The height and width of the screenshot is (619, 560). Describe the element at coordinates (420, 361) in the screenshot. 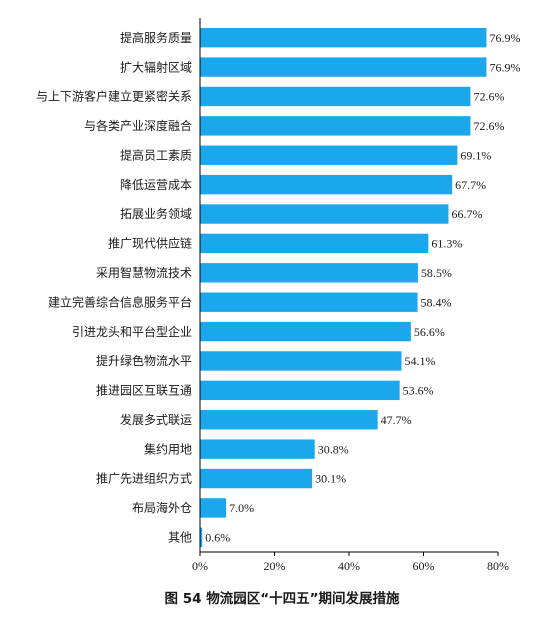

I see `value-label-11: 54.1%` at that location.